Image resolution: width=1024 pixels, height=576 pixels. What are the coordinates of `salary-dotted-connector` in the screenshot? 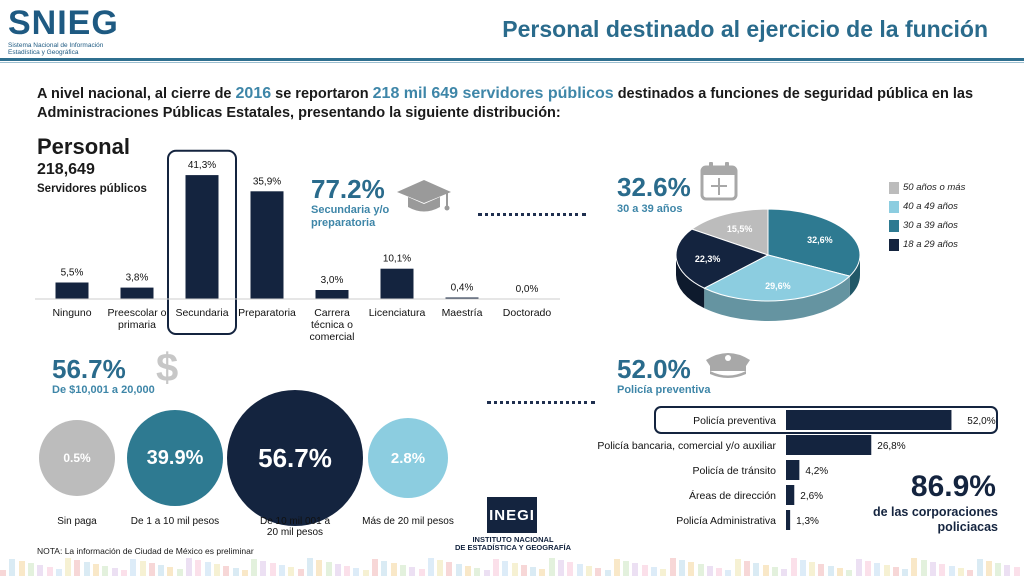 It's located at (541, 402).